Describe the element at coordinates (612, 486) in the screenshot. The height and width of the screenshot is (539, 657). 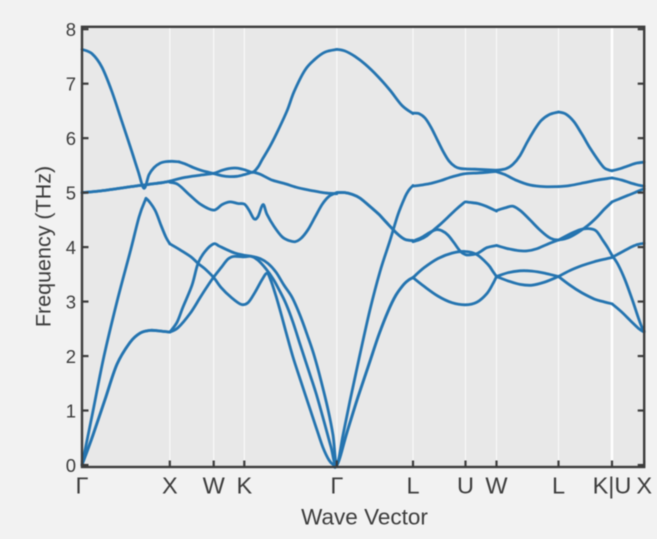
I see `svg-text: K|U` at that location.